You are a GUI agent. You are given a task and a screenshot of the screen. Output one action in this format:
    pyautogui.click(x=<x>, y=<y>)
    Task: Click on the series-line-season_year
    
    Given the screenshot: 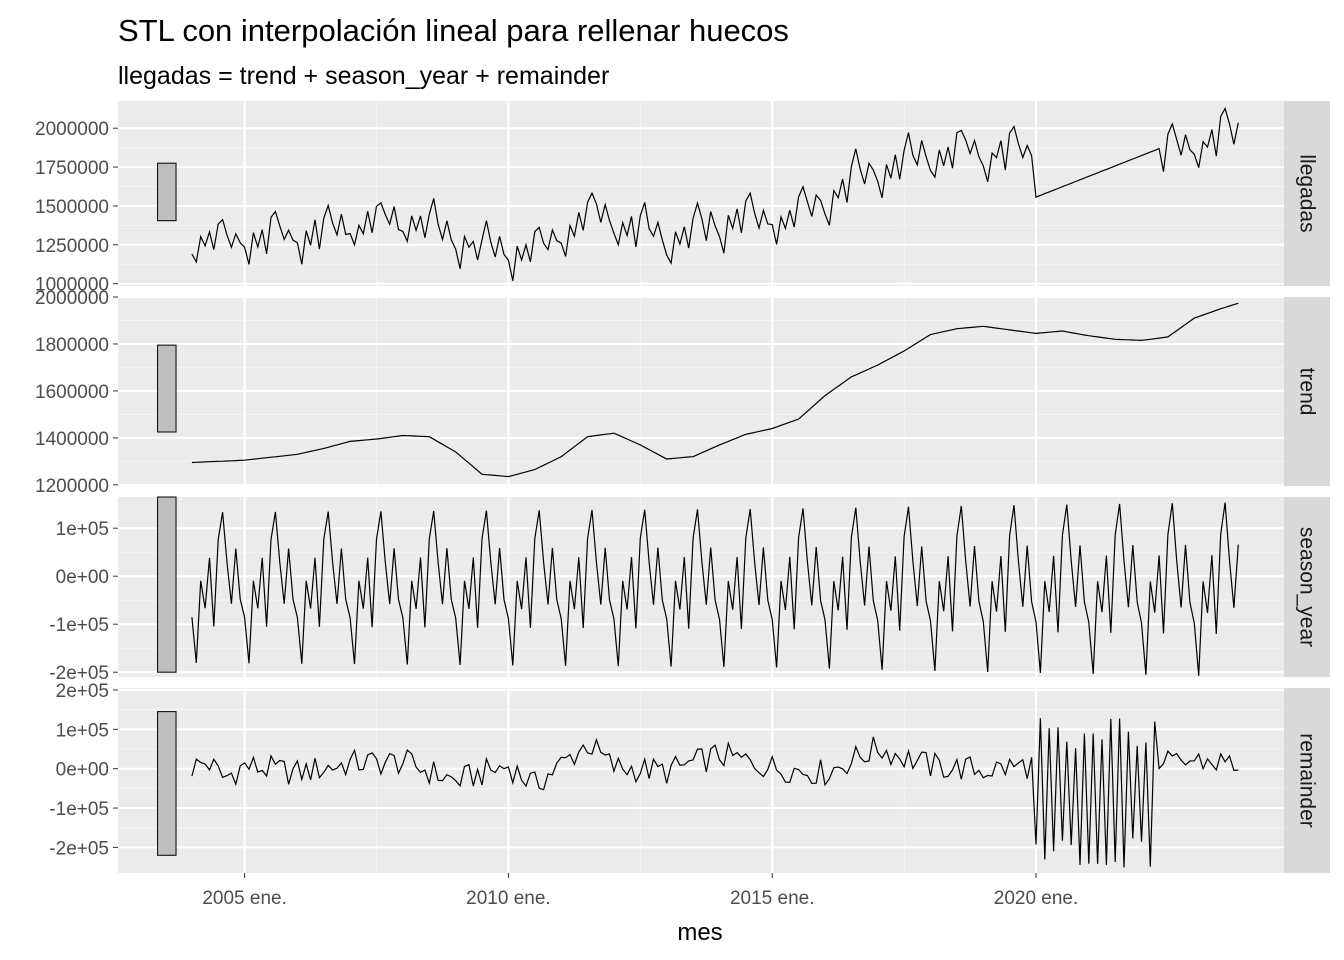 What is the action you would take?
    pyautogui.click(x=715, y=589)
    